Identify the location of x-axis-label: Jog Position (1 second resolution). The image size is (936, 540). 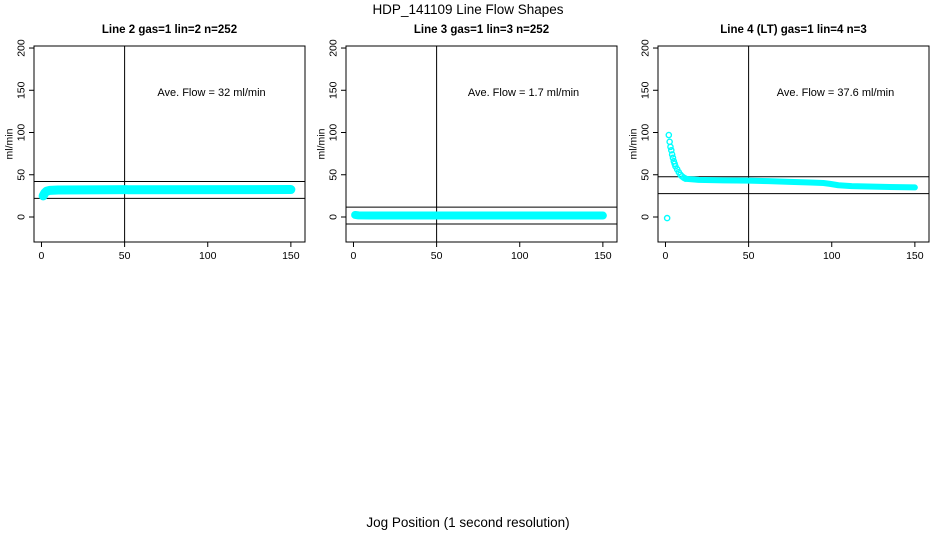
(468, 522).